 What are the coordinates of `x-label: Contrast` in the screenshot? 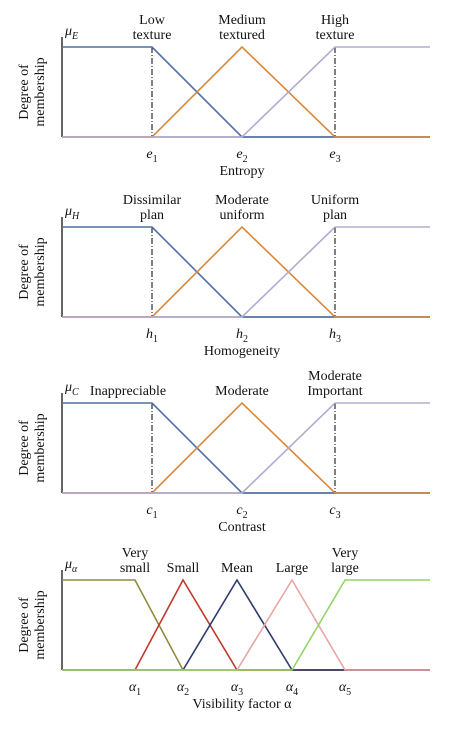 It's located at (242, 527).